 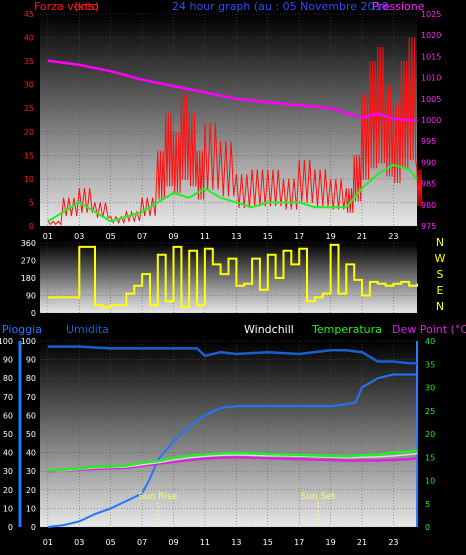 What do you see at coordinates (8, 471) in the screenshot?
I see `y-tick-rain: 30` at bounding box center [8, 471].